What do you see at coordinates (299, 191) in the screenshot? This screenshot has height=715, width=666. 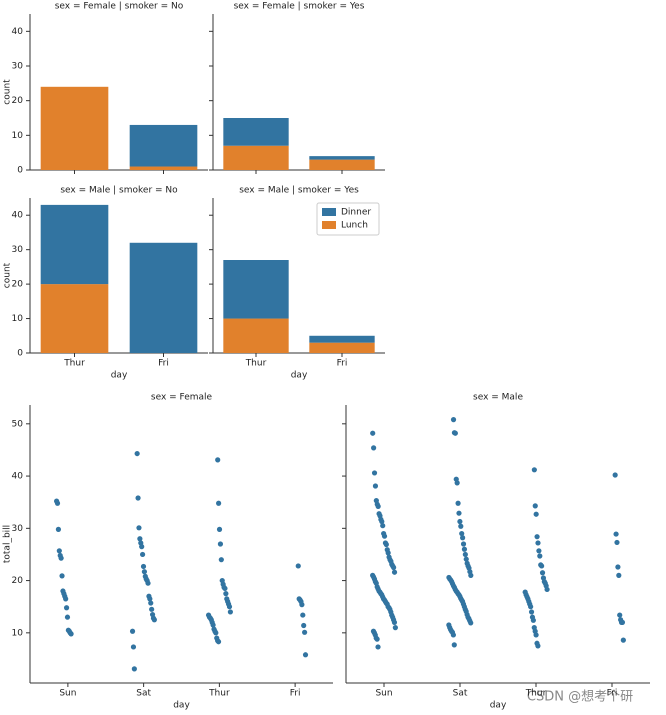 I see `facet-title: sex = Male | smoker = Yes` at bounding box center [299, 191].